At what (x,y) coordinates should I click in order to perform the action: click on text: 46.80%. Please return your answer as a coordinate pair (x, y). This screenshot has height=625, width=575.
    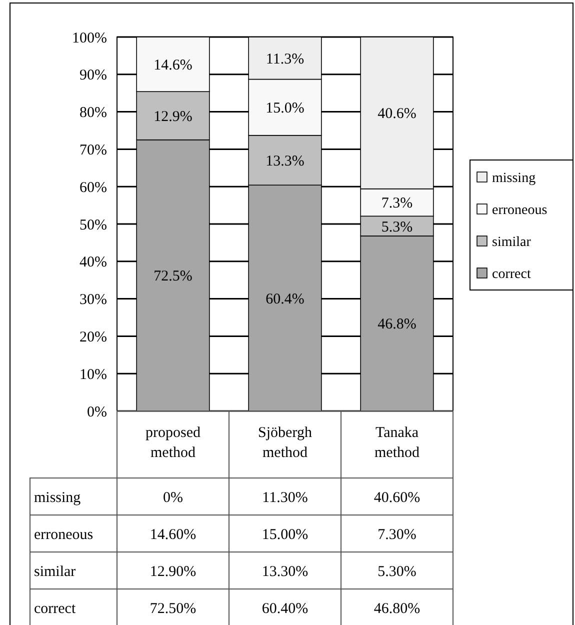
    Looking at the image, I should click on (397, 608).